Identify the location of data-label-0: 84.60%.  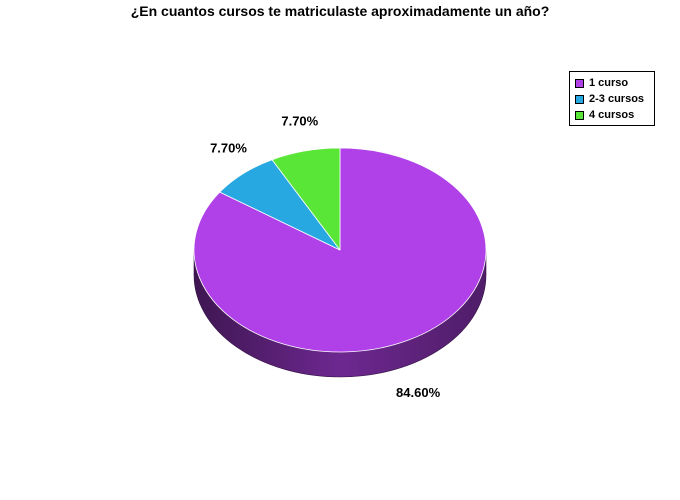
(418, 392).